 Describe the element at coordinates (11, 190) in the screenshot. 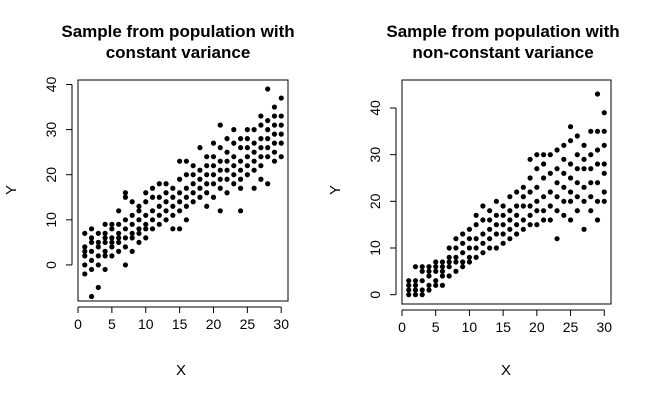

I see `left-y-axis-label: Y` at that location.